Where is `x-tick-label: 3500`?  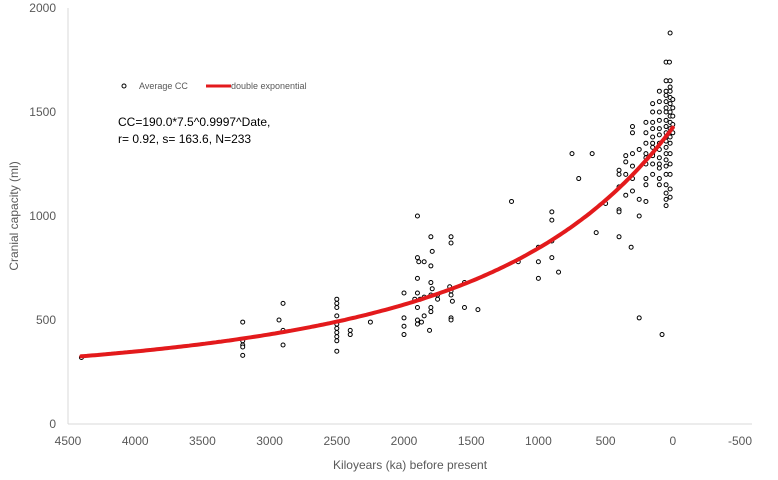
x-tick-label: 3500 is located at coordinates (202, 441).